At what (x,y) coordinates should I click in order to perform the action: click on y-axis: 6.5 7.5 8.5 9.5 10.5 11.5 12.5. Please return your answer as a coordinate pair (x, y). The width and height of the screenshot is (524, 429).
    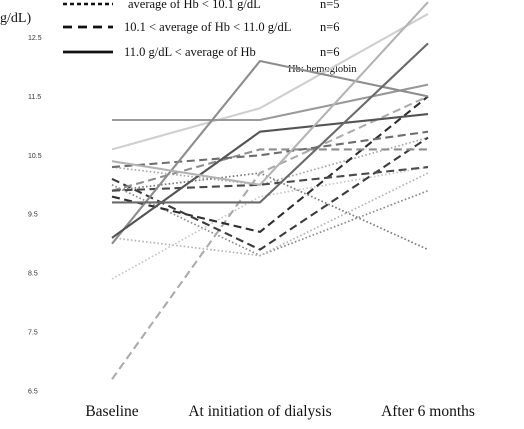
    Looking at the image, I should click on (35, 215).